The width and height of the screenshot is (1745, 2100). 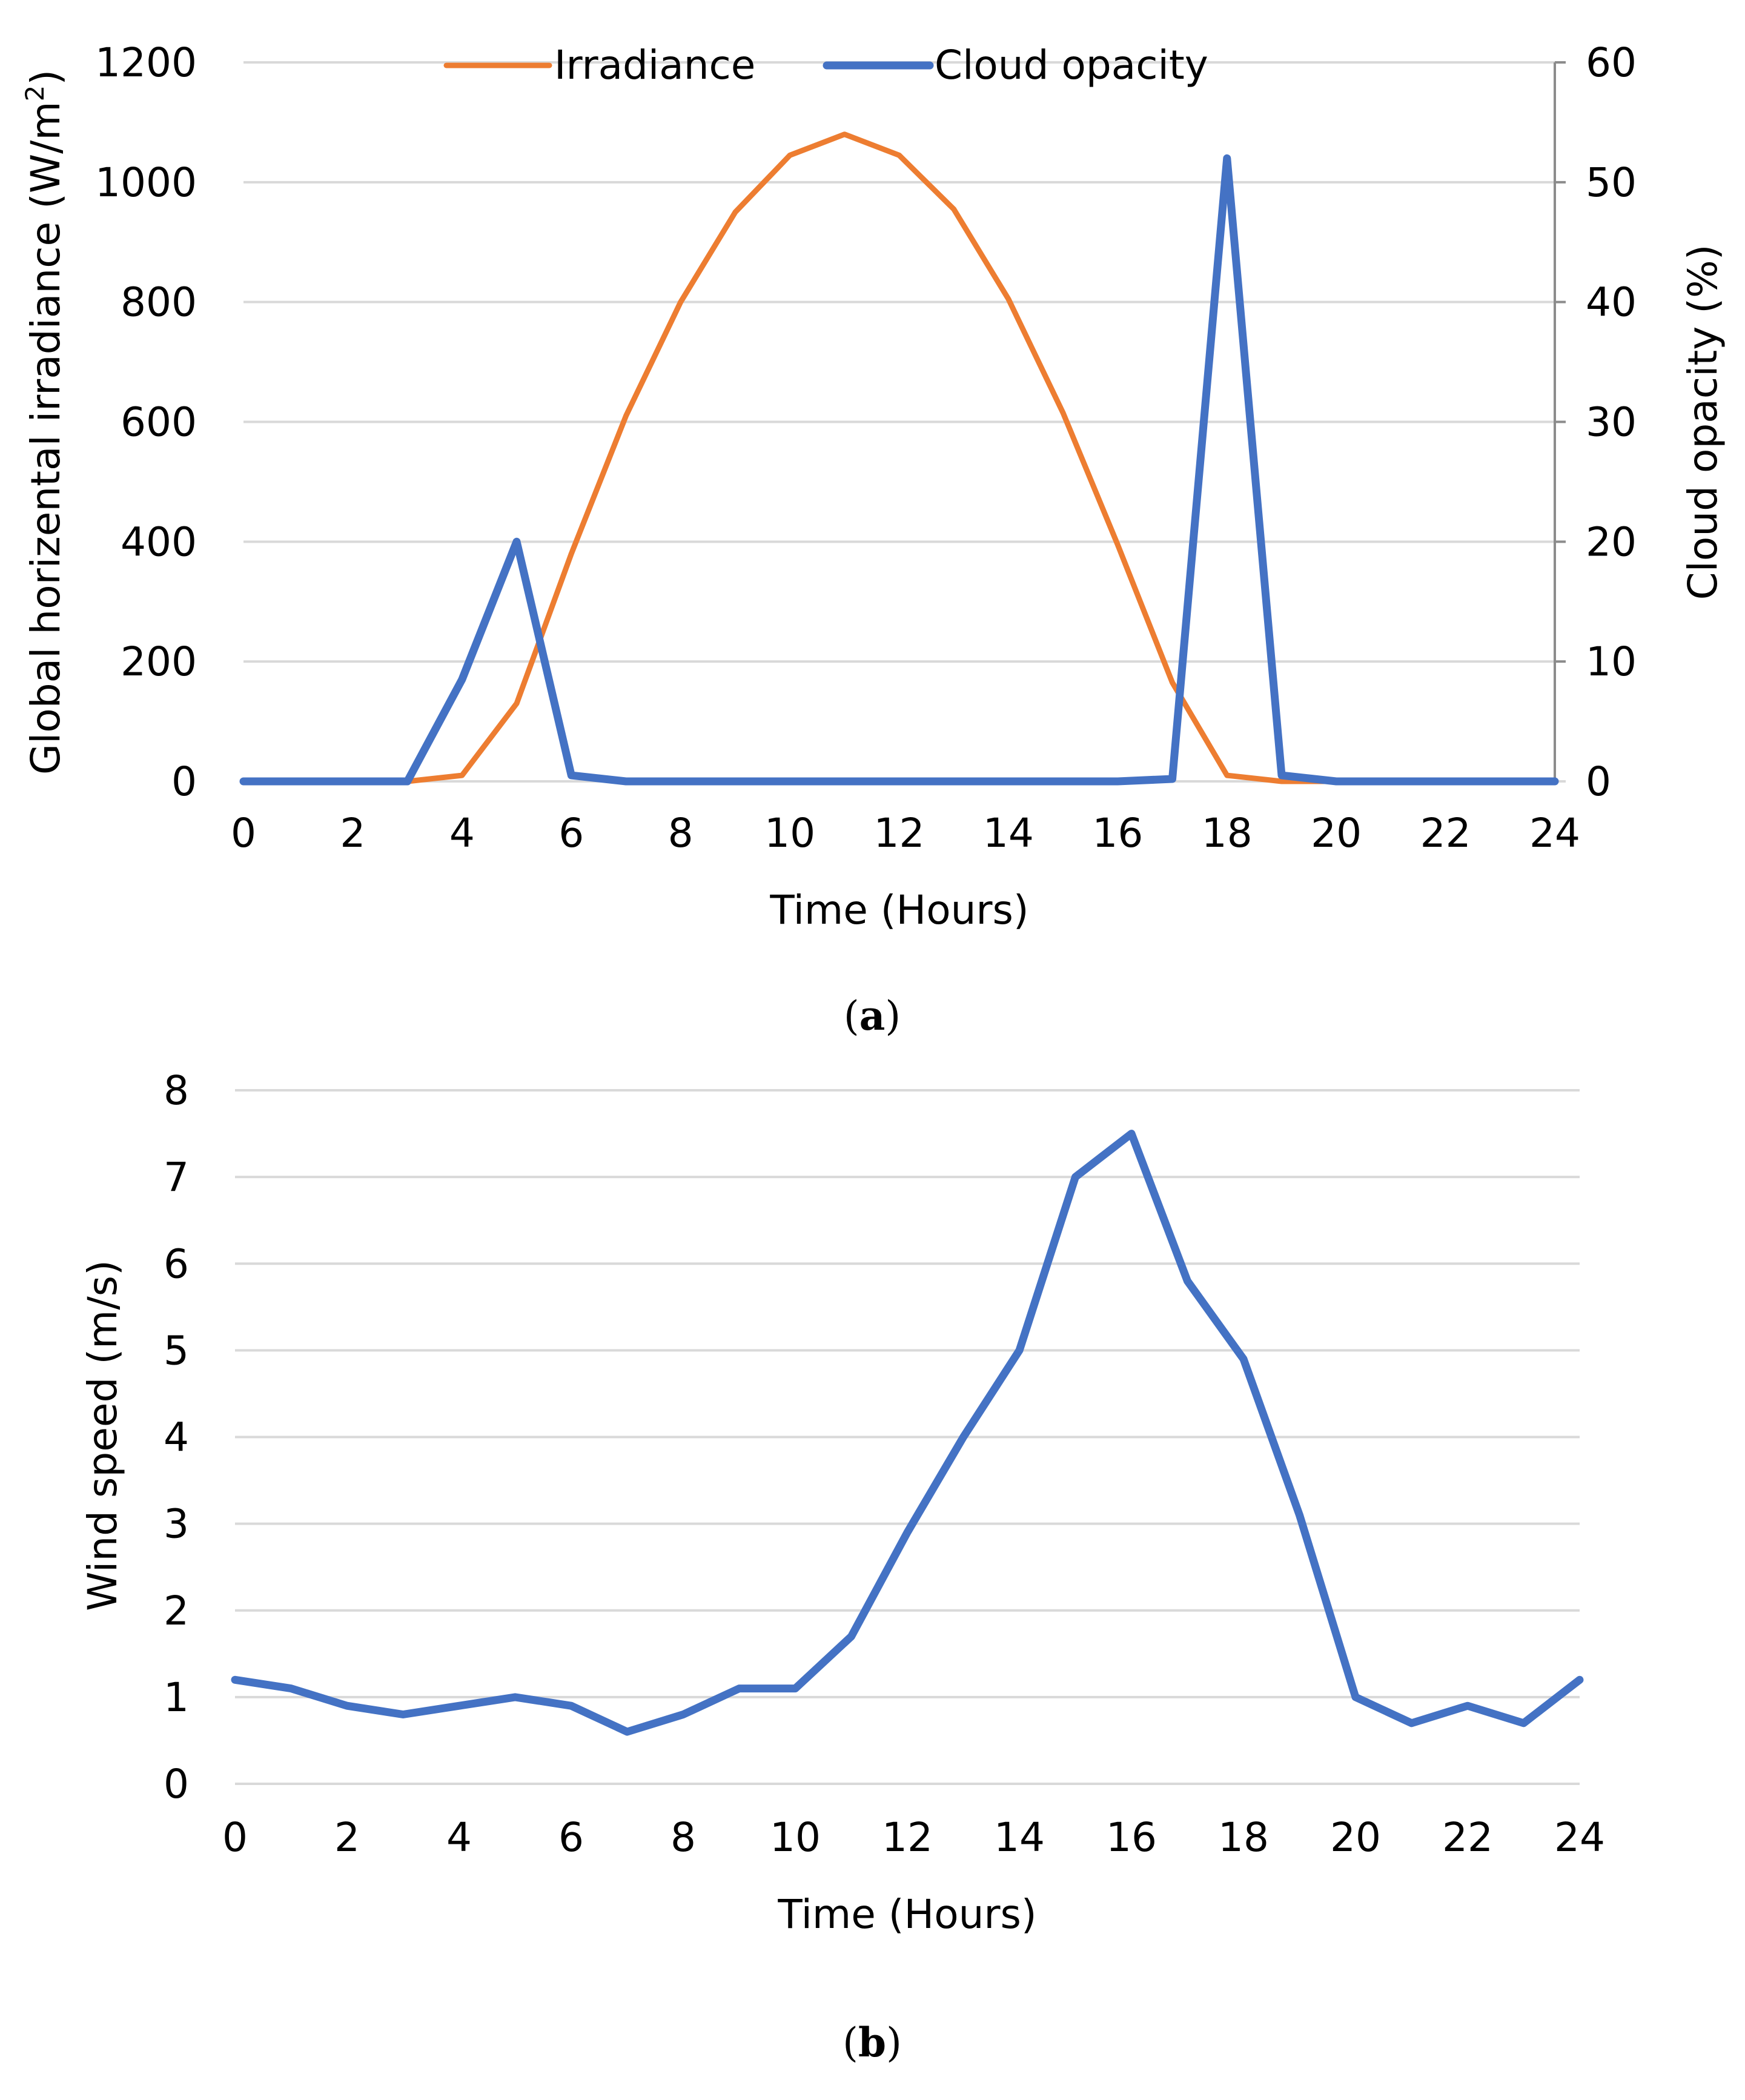 I want to click on y-tick-label: 6, so click(x=177, y=1263).